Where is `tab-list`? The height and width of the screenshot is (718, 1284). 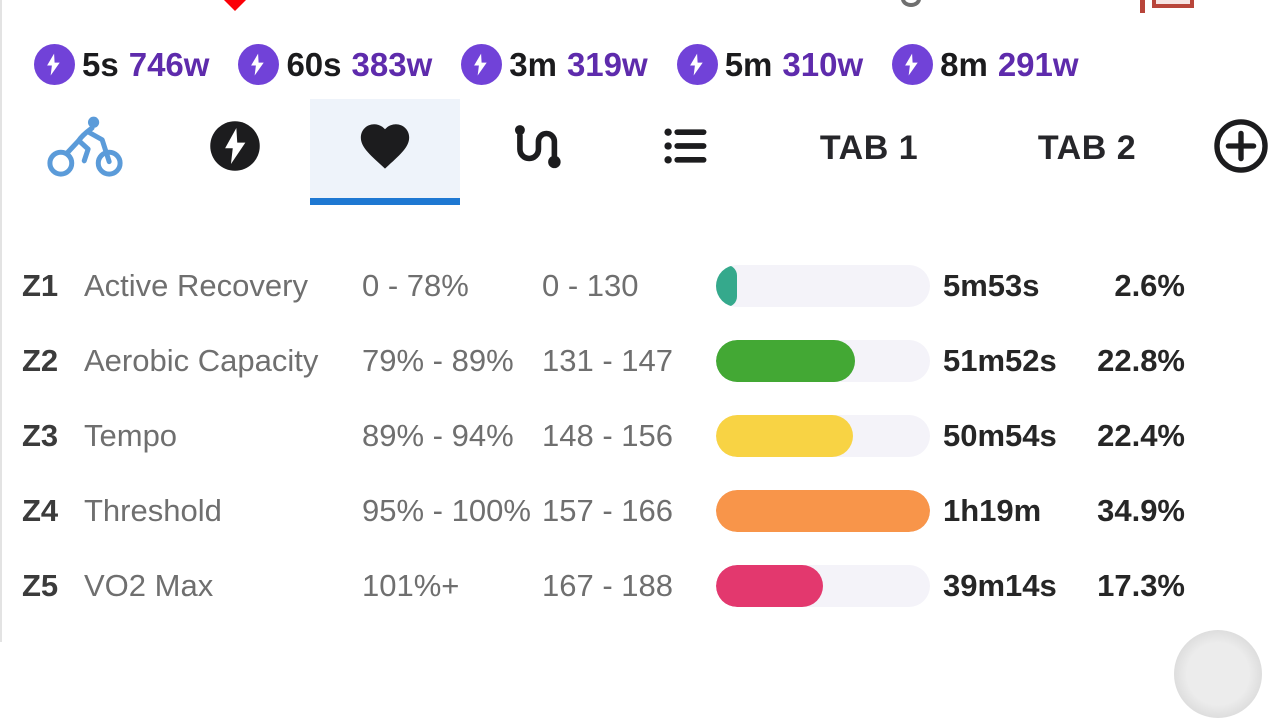 tab-list is located at coordinates (685, 148).